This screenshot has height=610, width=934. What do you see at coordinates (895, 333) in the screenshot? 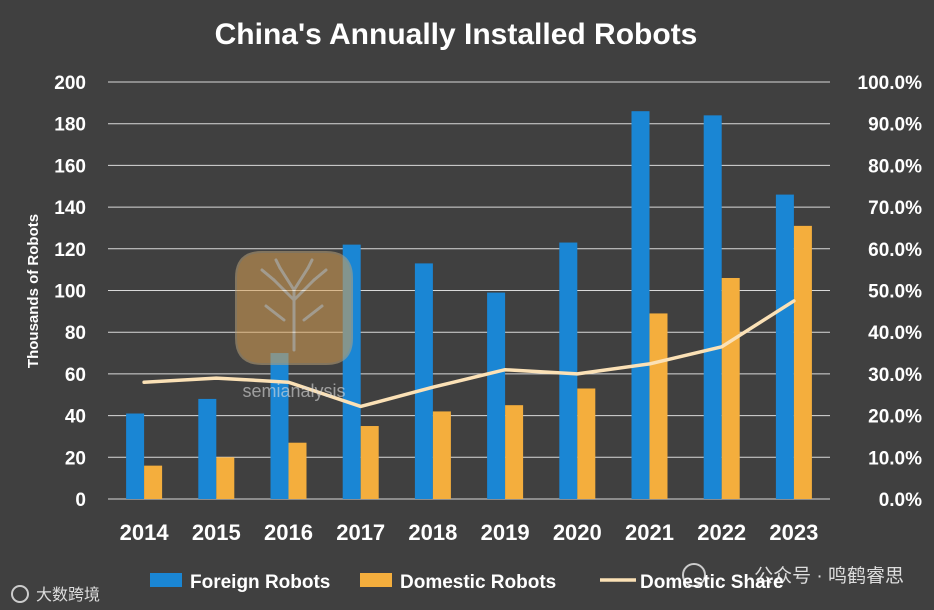
I see `y2-tick-label: 40.0%` at bounding box center [895, 333].